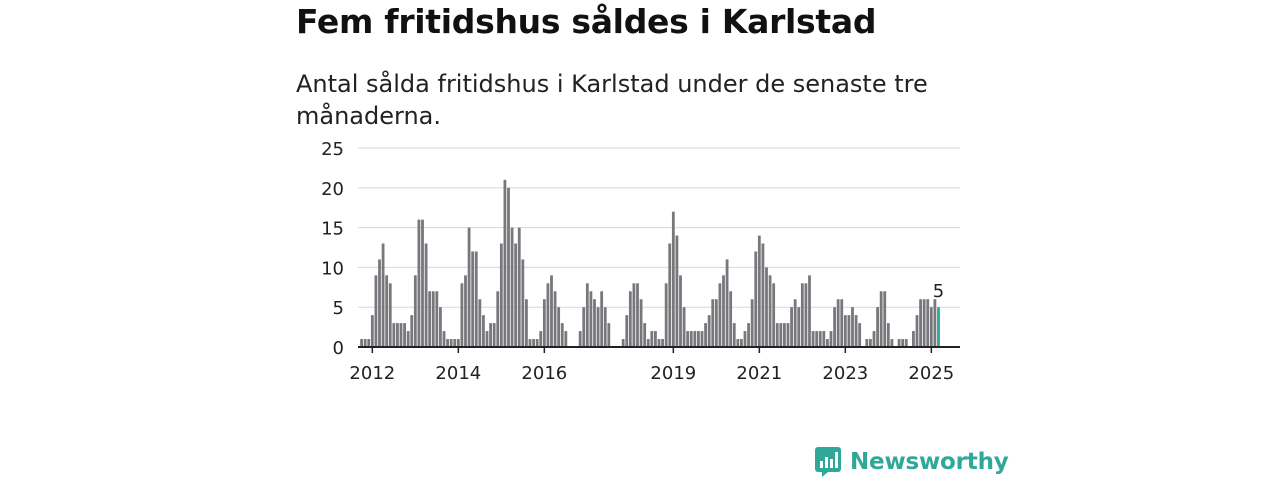 This screenshot has height=480, width=1280. What do you see at coordinates (332, 149) in the screenshot?
I see `y-tick-label: 25` at bounding box center [332, 149].